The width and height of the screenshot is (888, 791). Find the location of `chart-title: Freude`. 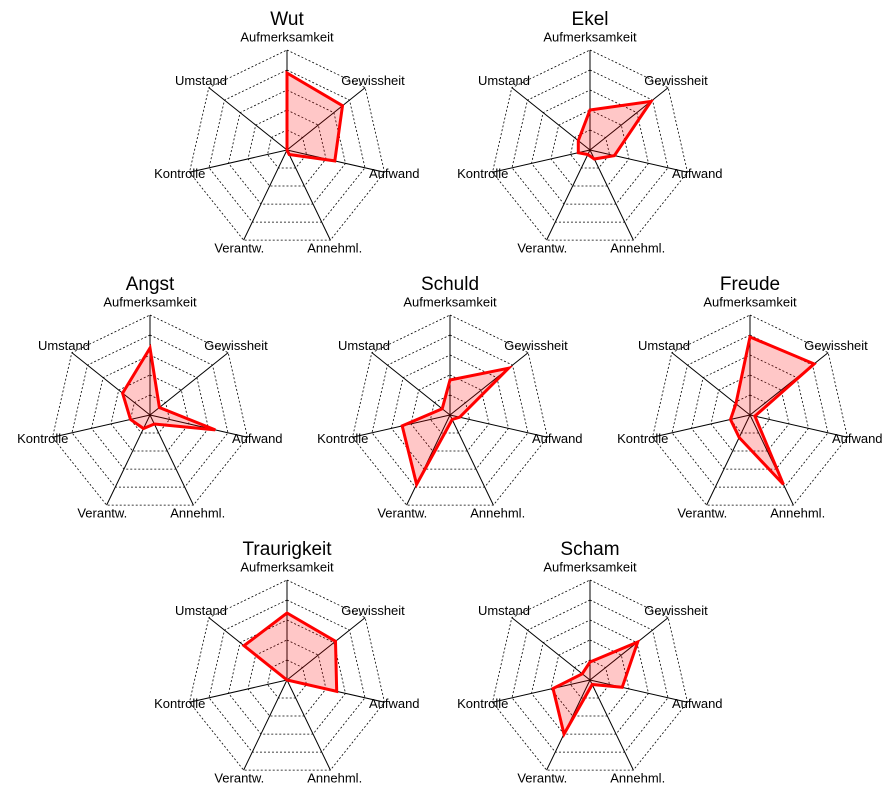

chart-title: Freude is located at coordinates (750, 284).